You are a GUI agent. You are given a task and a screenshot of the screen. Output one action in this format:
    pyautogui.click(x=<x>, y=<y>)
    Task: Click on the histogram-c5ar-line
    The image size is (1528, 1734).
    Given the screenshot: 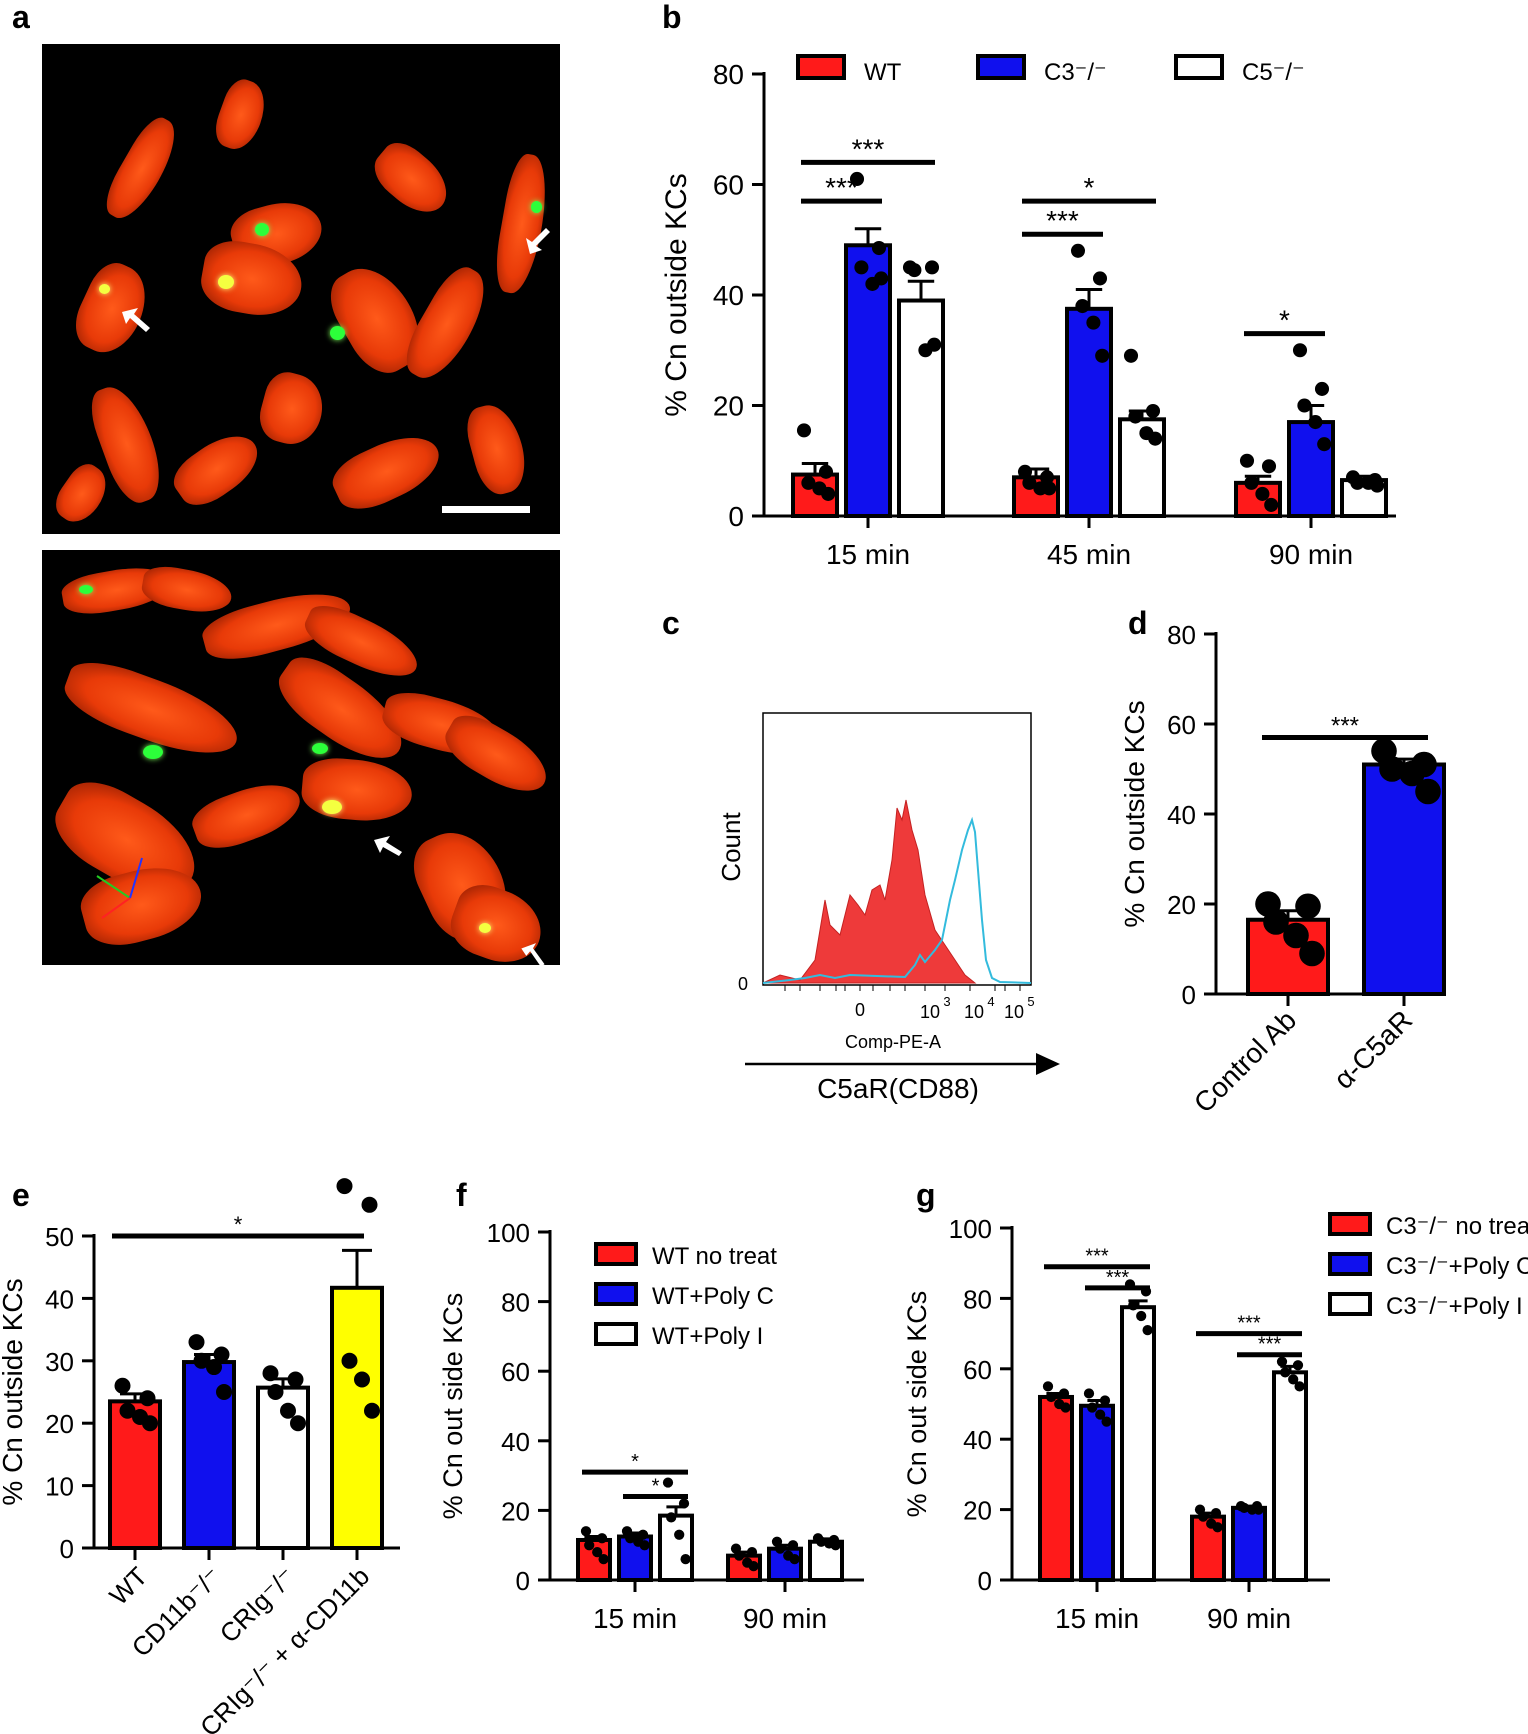 What is the action you would take?
    pyautogui.click(x=897, y=900)
    